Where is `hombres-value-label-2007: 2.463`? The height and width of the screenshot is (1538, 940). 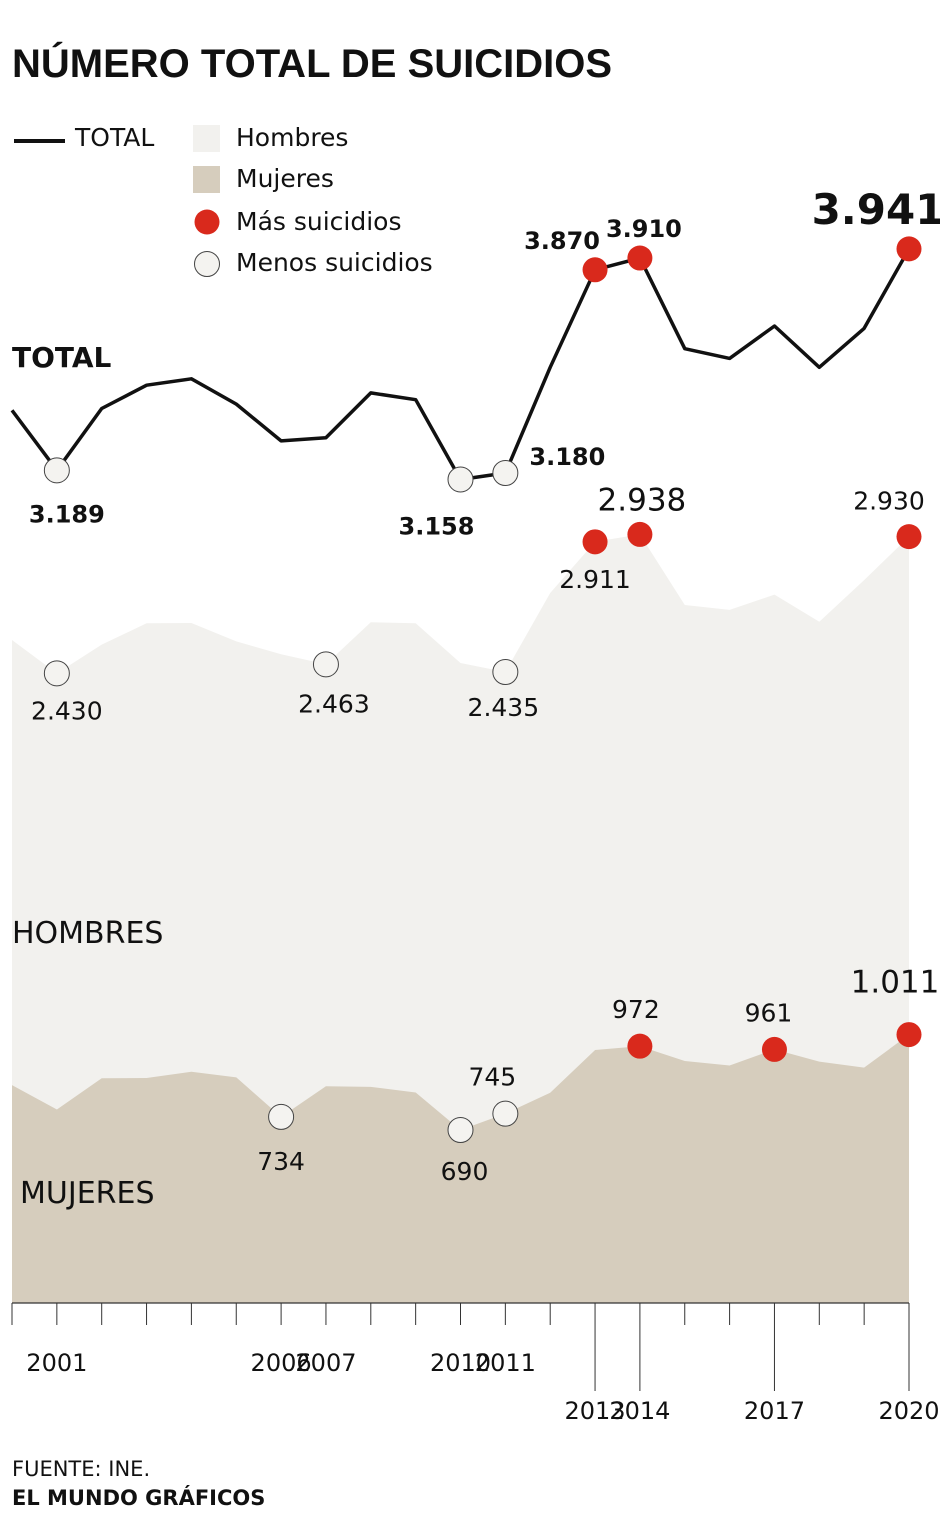 hombres-value-label-2007: 2.463 is located at coordinates (334, 703).